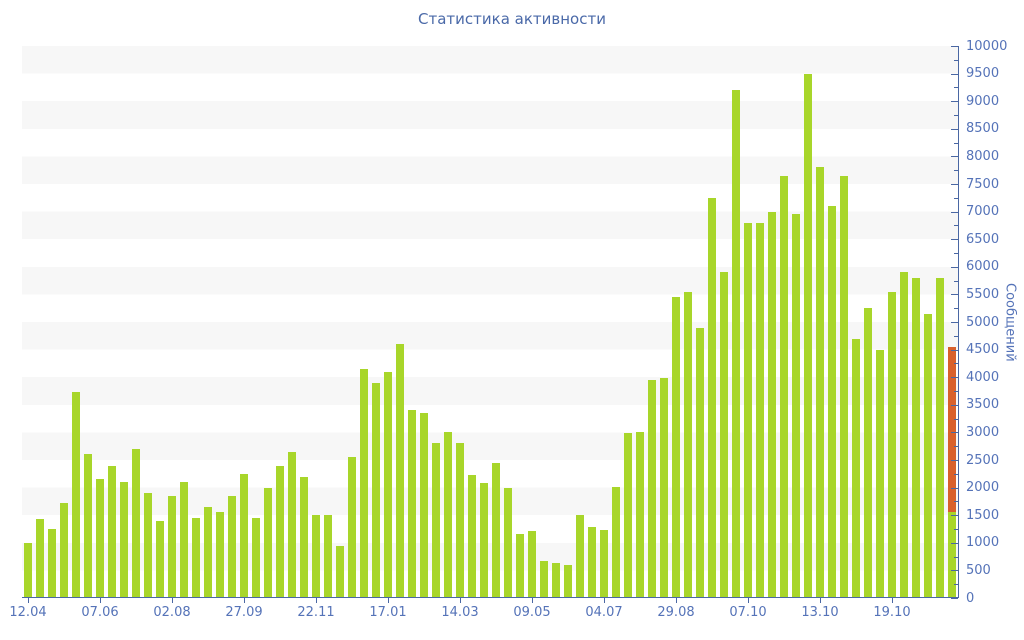 The width and height of the screenshot is (1024, 640). What do you see at coordinates (983, 156) in the screenshot?
I see `y-tick-label: 8000` at bounding box center [983, 156].